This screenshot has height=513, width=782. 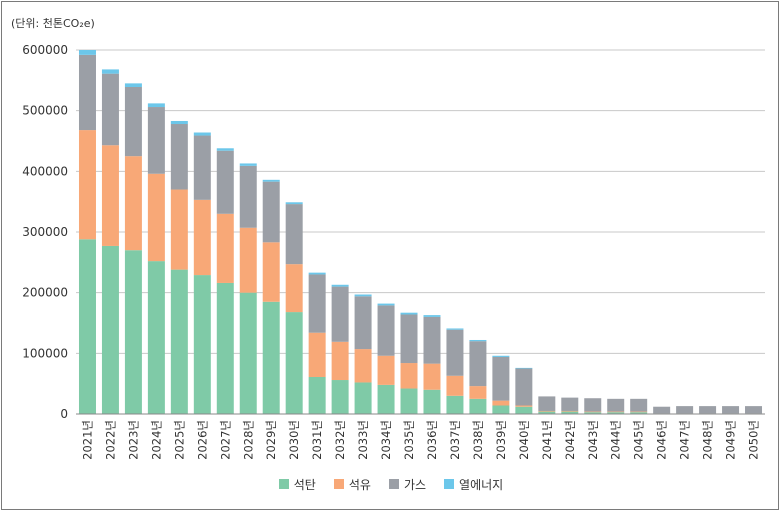 I want to click on legend-item-oil: 석유, so click(x=352, y=484).